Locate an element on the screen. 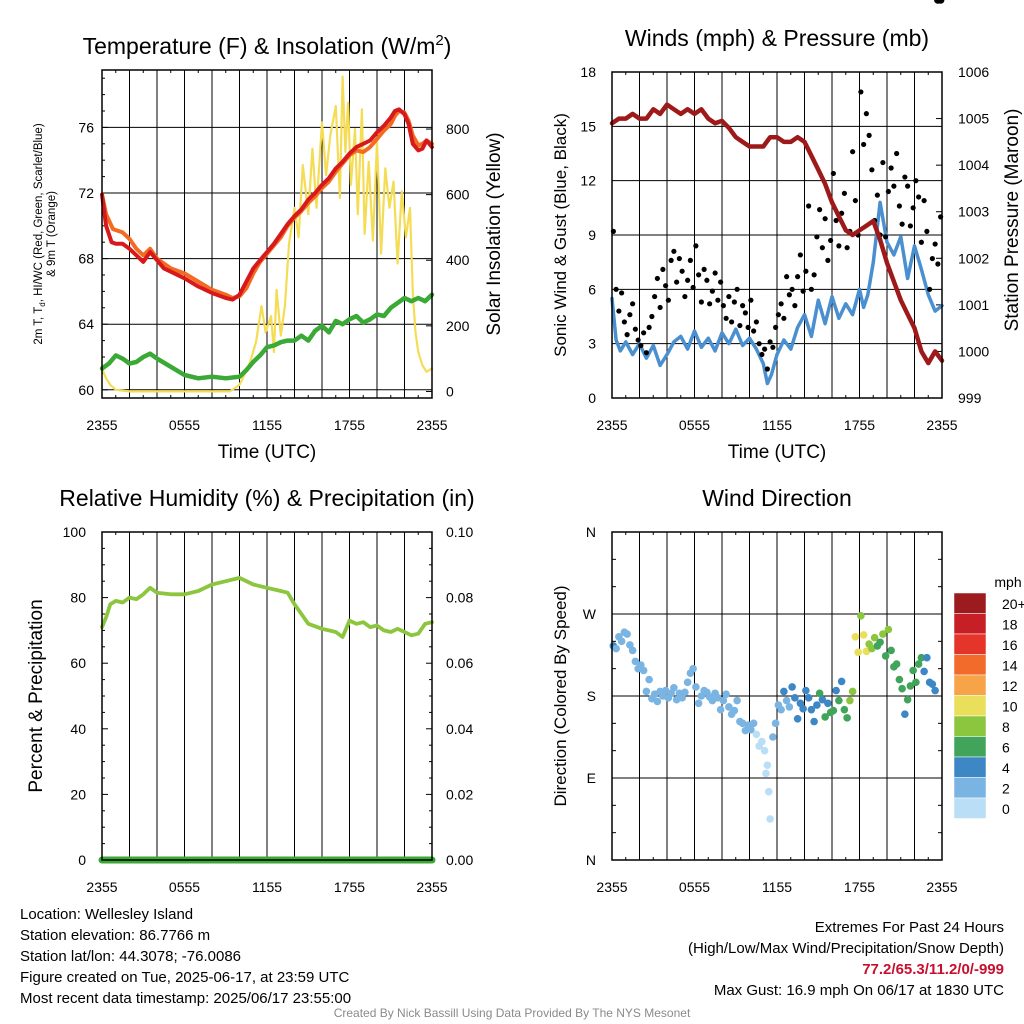  y2-tick-label: 1000 is located at coordinates (973, 351).